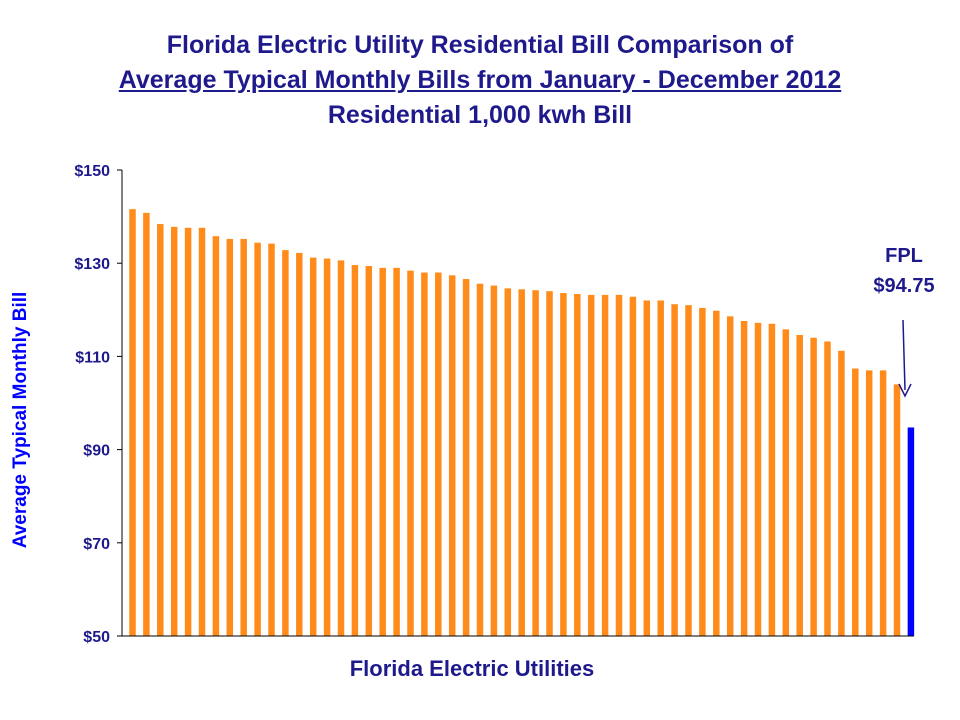  What do you see at coordinates (96, 451) in the screenshot?
I see `y-tick-label: $90` at bounding box center [96, 451].